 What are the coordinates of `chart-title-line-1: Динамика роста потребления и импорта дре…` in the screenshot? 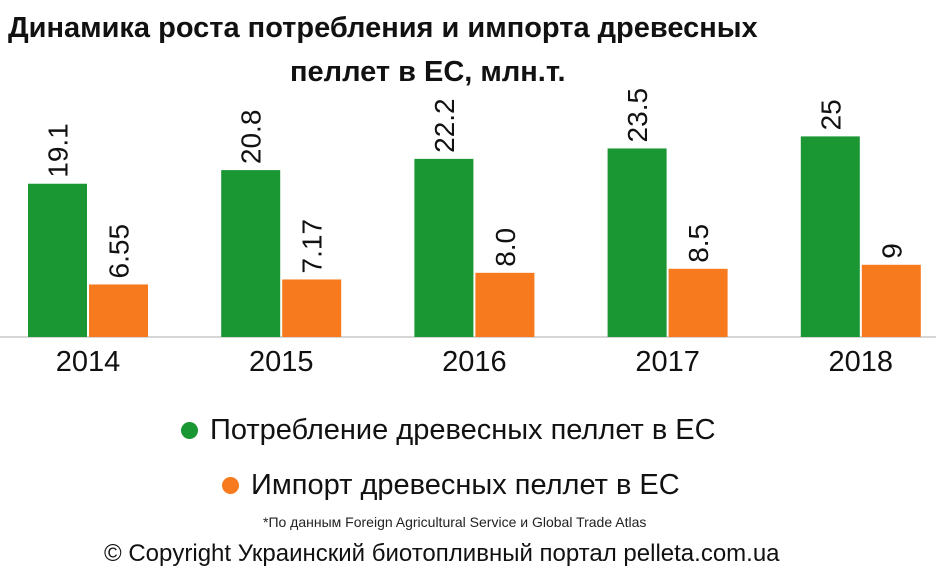 It's located at (383, 28).